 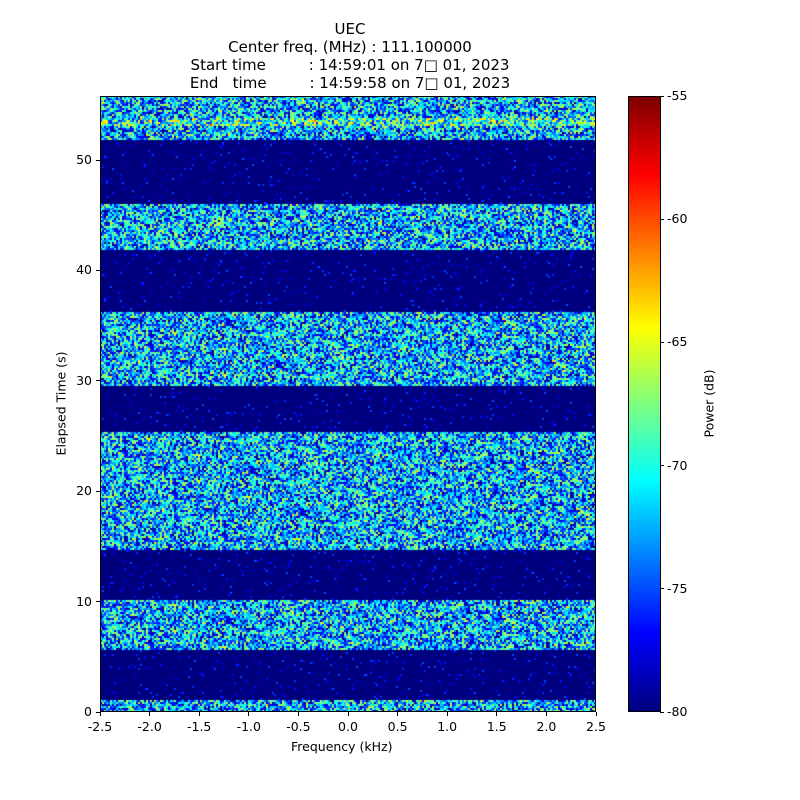 I want to click on start-time-line: Start time : 14:59:01 on 7□ 01, 2023, so click(x=350, y=65).